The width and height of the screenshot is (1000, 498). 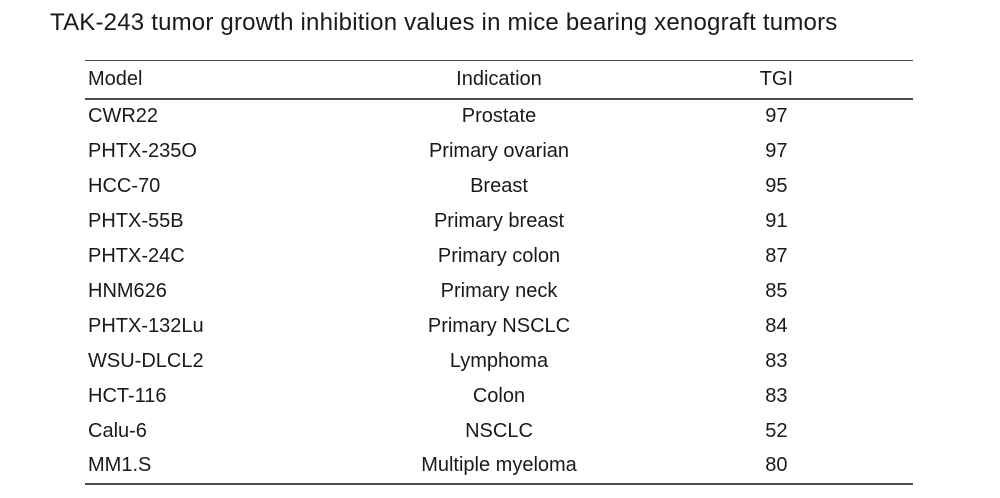 I want to click on table-row: PHTX-235O Primary ovarian 97, so click(x=499, y=151).